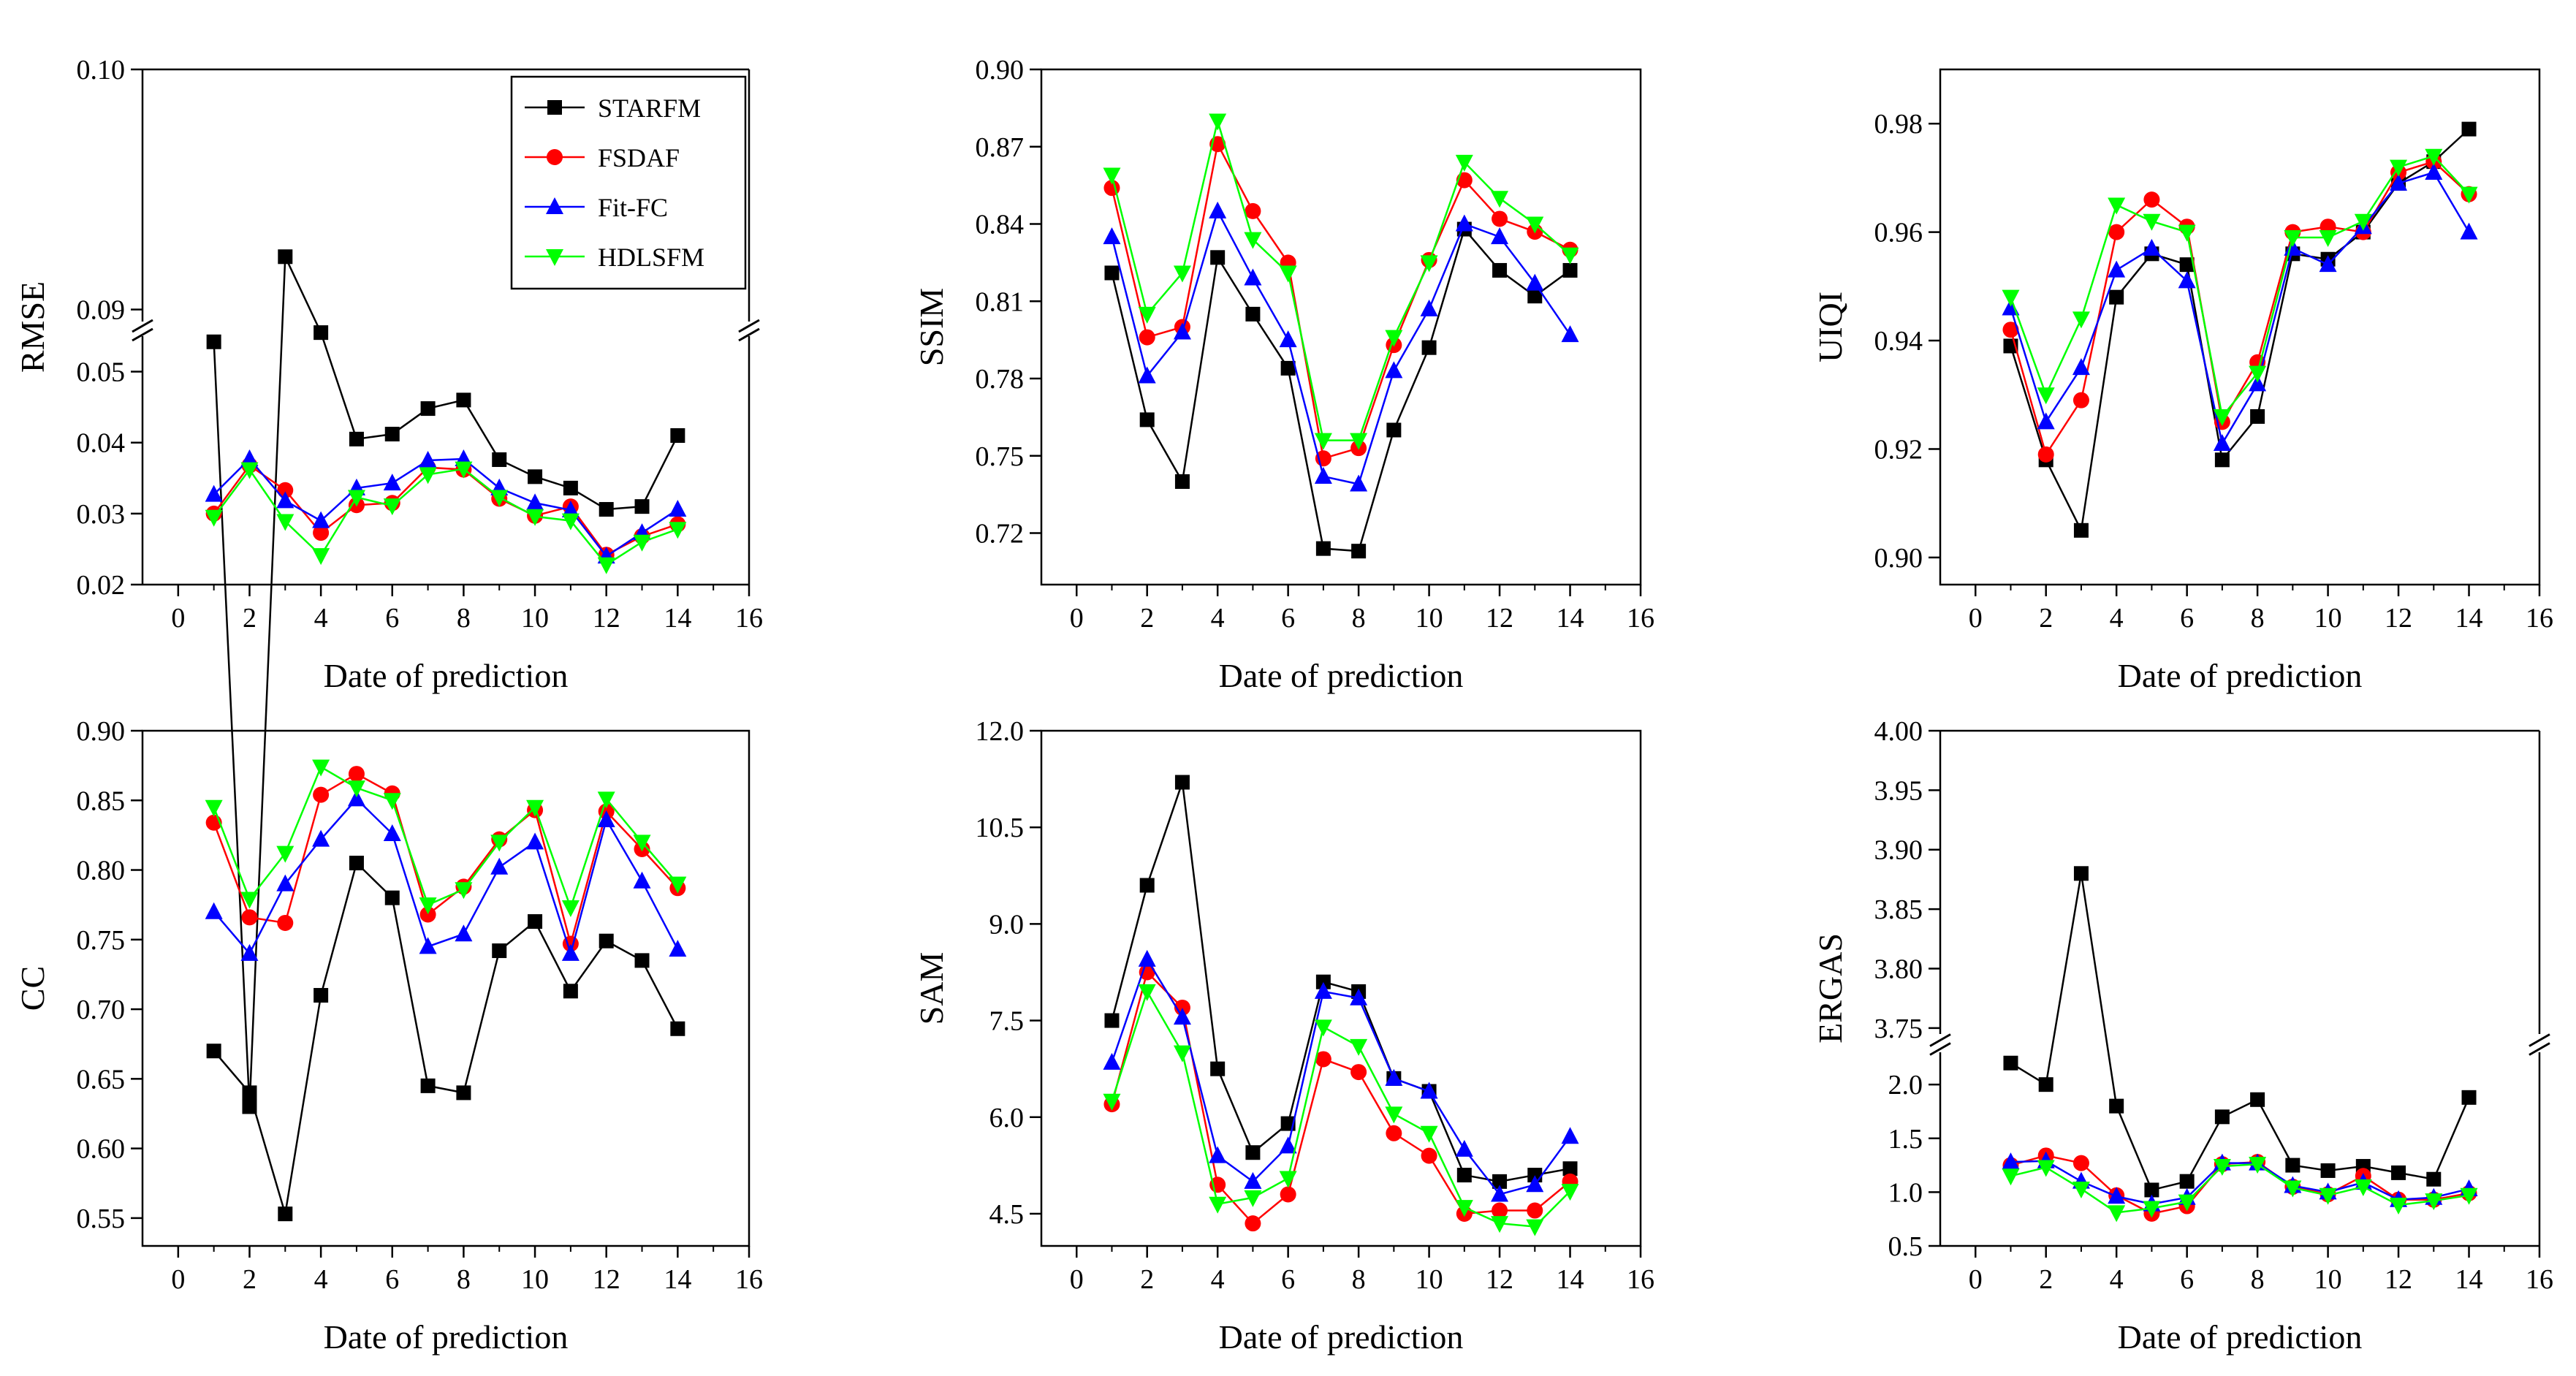 The height and width of the screenshot is (1376, 2576). Describe the element at coordinates (554, 107) in the screenshot. I see `legend-marker` at that location.